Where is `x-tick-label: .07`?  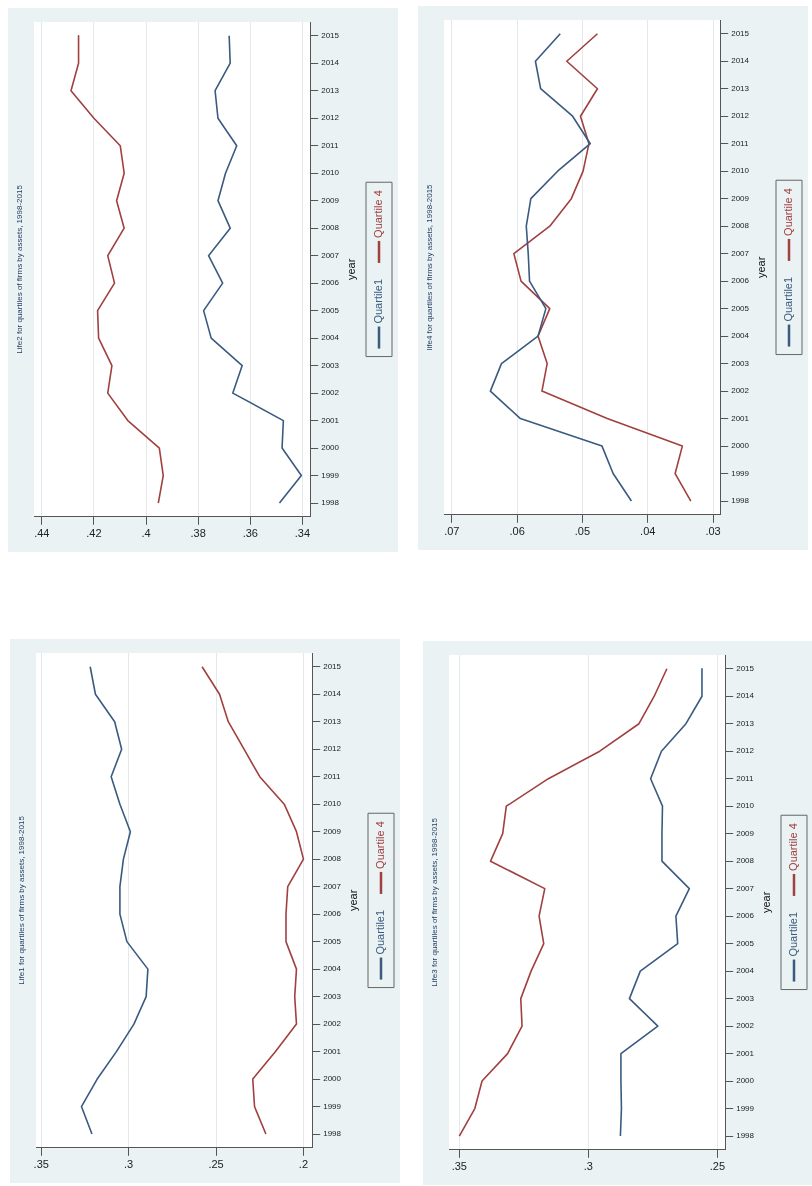
x-tick-label: .07 is located at coordinates (452, 531).